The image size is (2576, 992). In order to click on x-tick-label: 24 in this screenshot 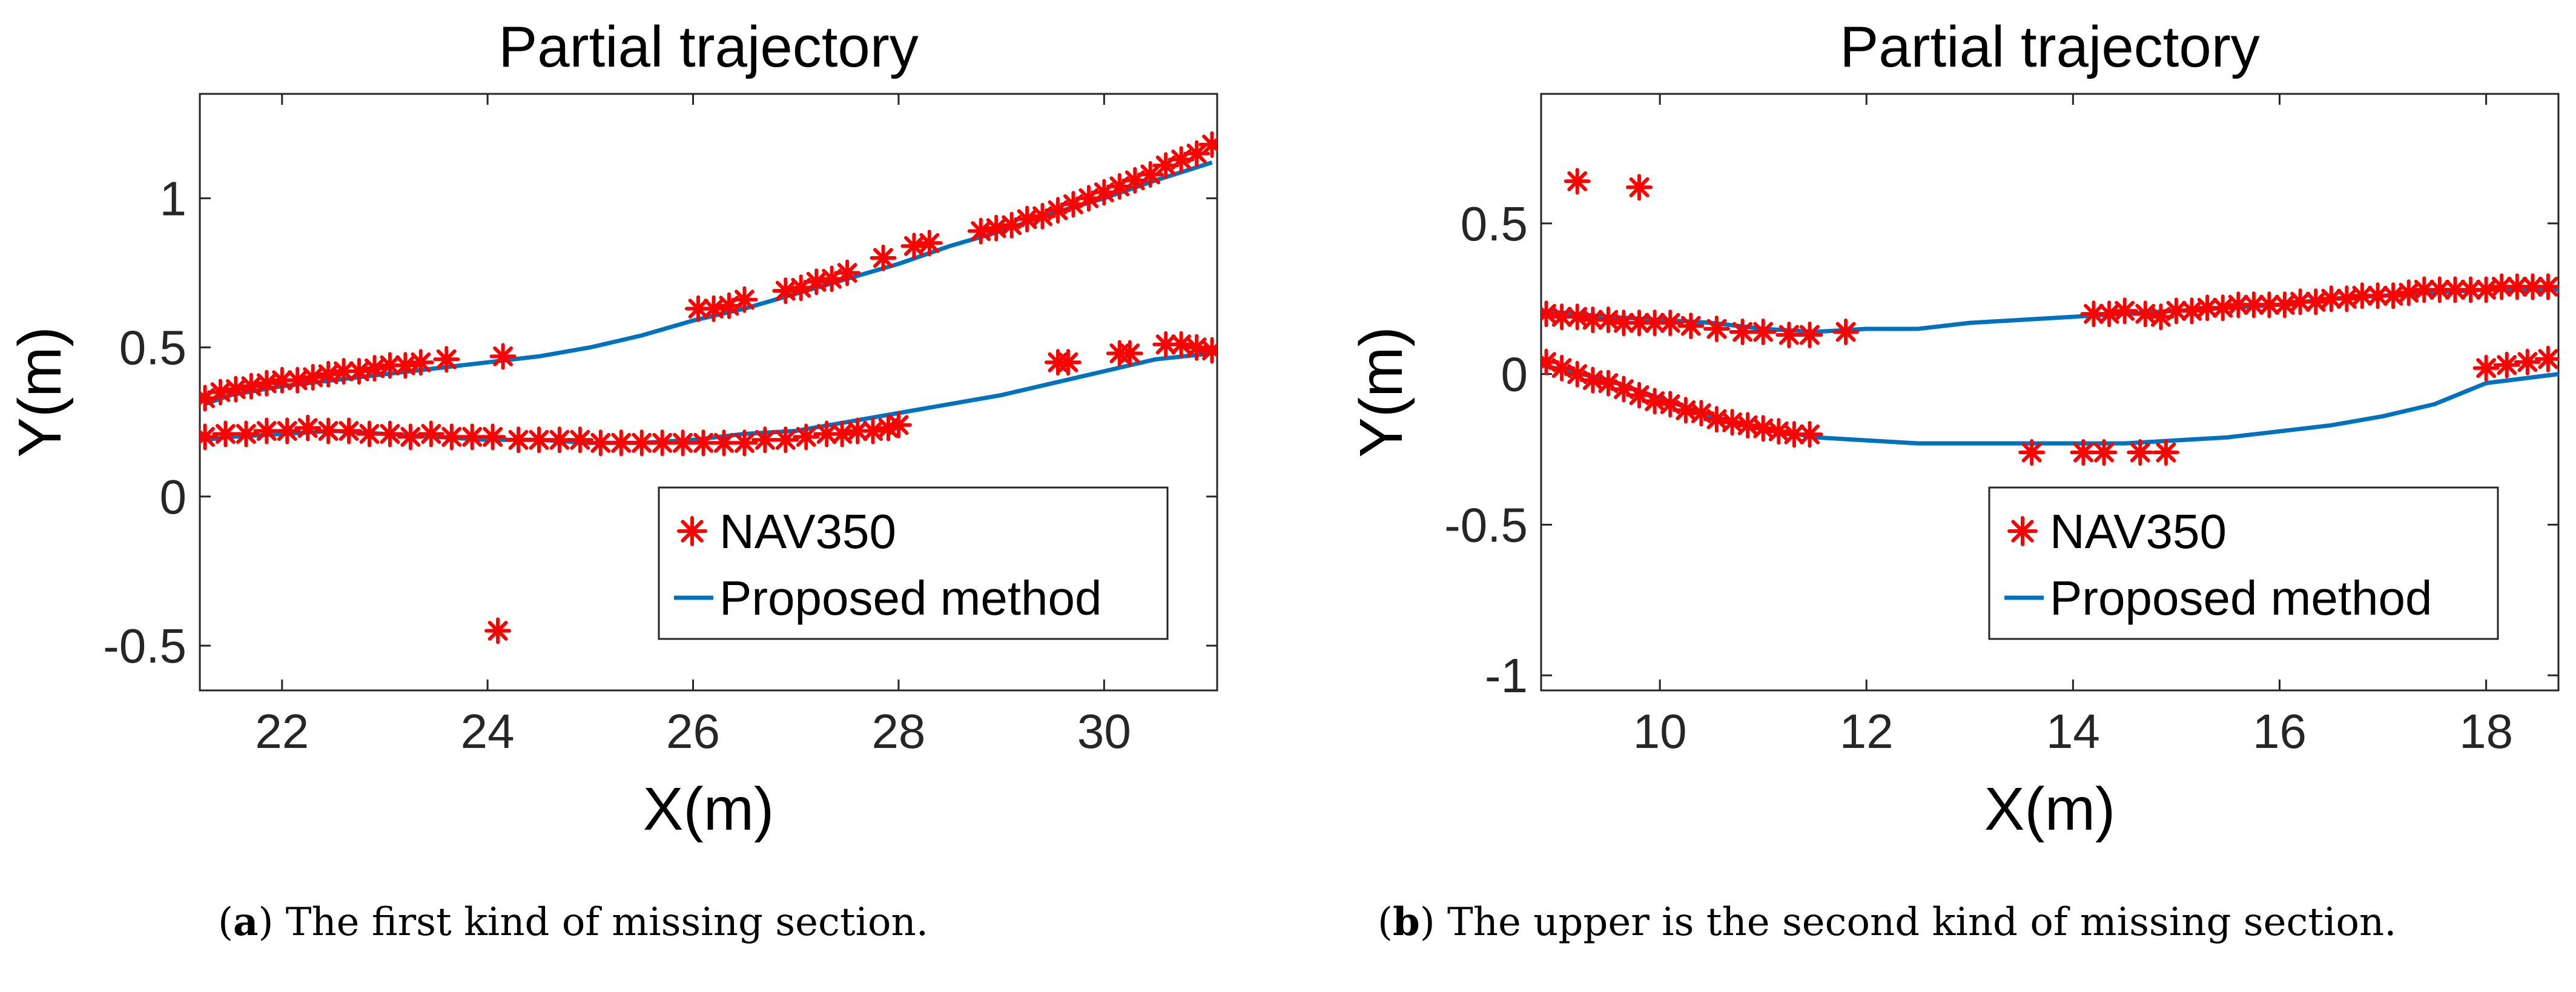, I will do `click(488, 731)`.